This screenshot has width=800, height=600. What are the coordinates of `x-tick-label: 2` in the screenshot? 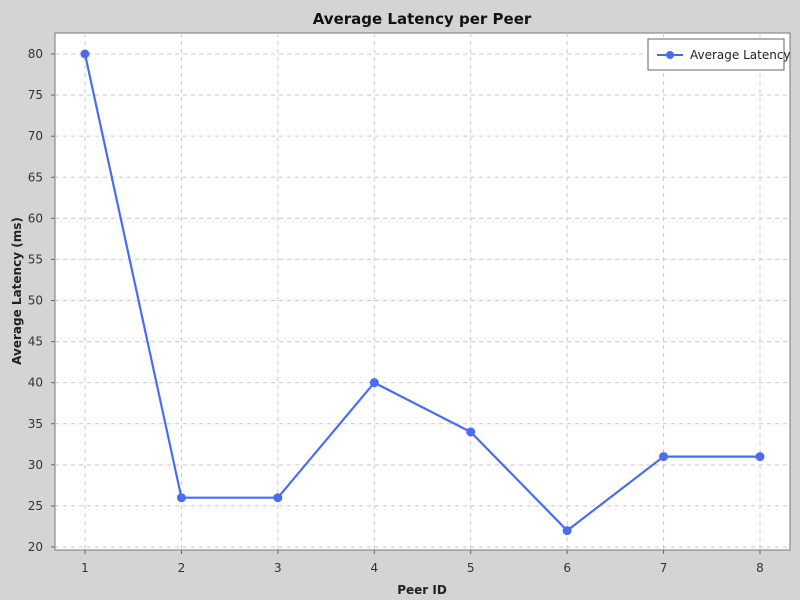 It's located at (182, 568).